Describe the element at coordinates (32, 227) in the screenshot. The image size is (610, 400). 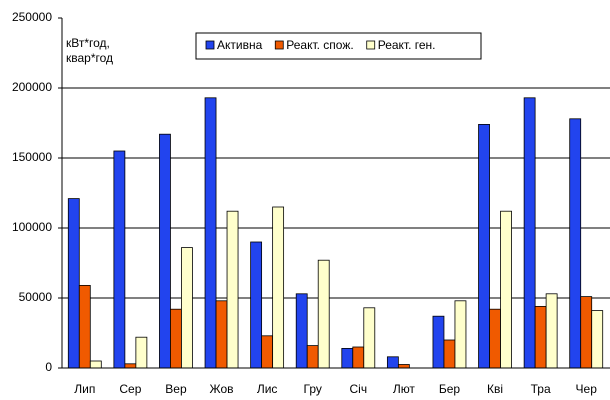
I see `y-tick-label: 100000` at that location.